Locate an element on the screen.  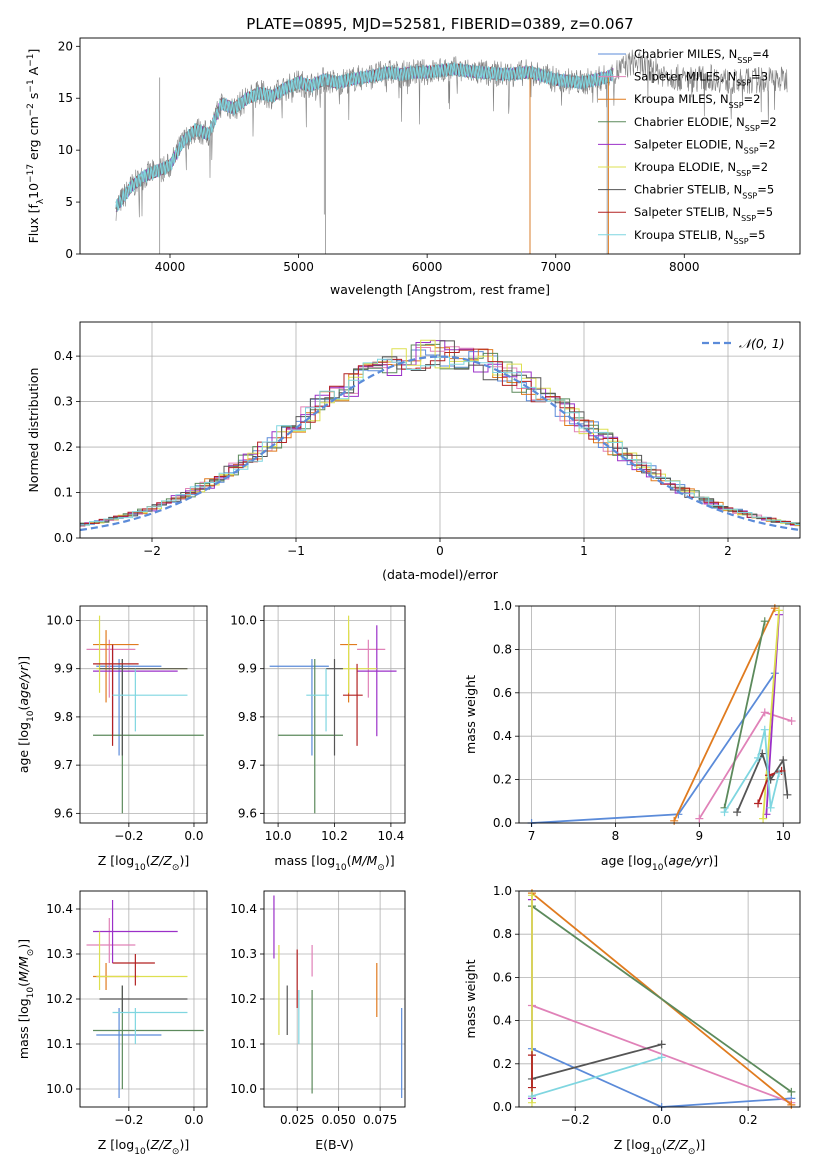
y-axis-label: Flux [fλ10−17 erg cm−2 s−1 A−1] is located at coordinates (36, 146).